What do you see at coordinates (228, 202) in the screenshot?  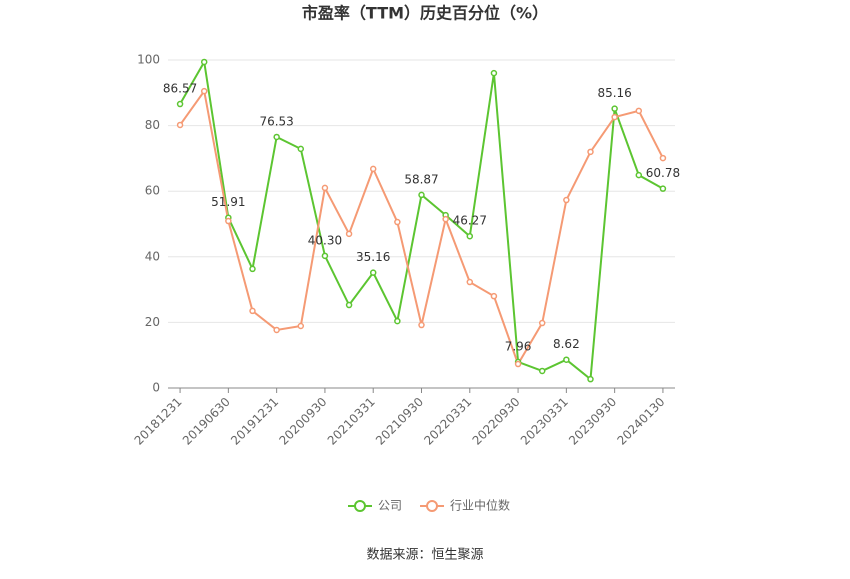 I see `data-label: 51.91` at bounding box center [228, 202].